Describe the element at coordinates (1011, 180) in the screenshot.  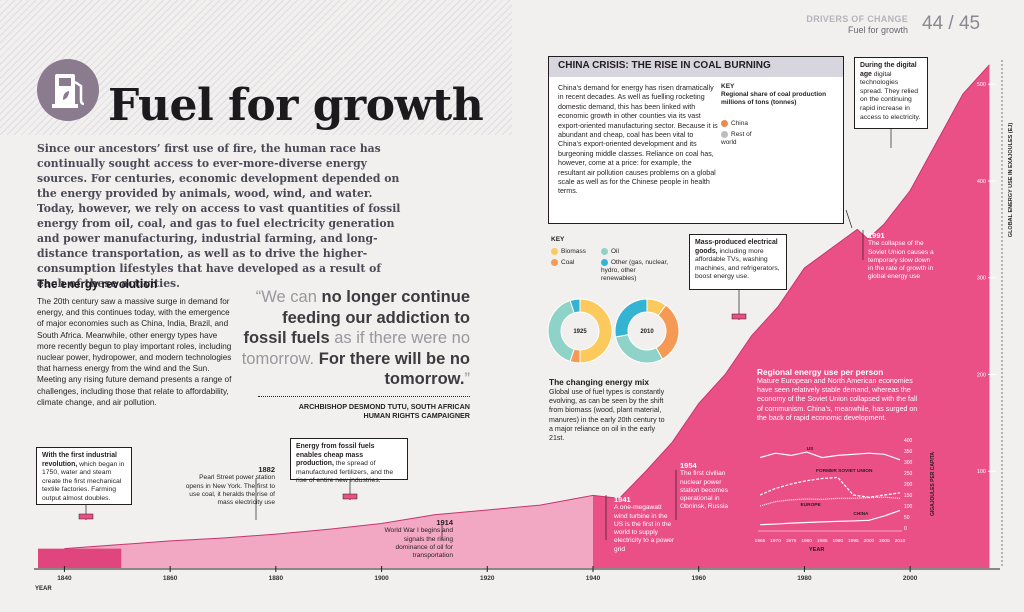
I see `y-axis-title: GLOBAL ENERGY USE IN EXAJOULES (EJ)` at that location.